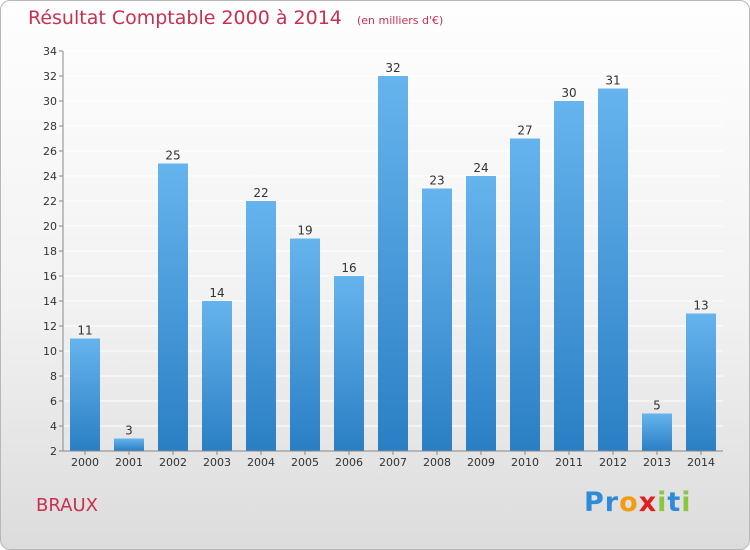 The height and width of the screenshot is (550, 750). What do you see at coordinates (50, 226) in the screenshot?
I see `y-tick-label: 20` at bounding box center [50, 226].